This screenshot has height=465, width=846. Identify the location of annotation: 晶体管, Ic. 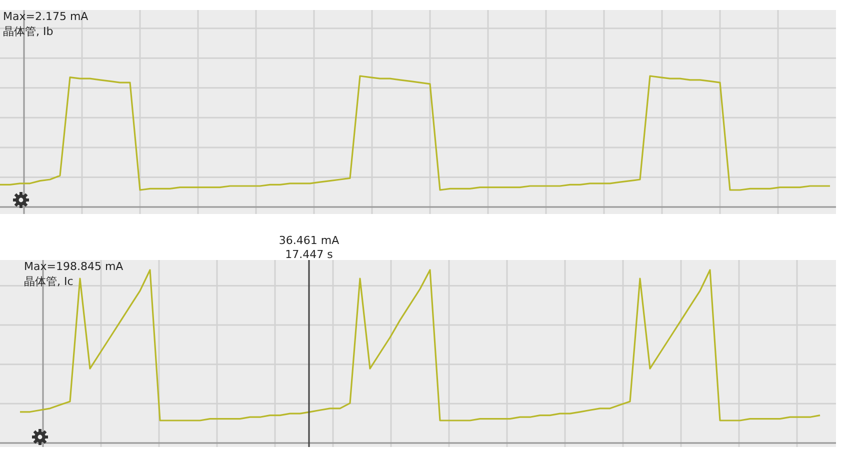
(49, 281).